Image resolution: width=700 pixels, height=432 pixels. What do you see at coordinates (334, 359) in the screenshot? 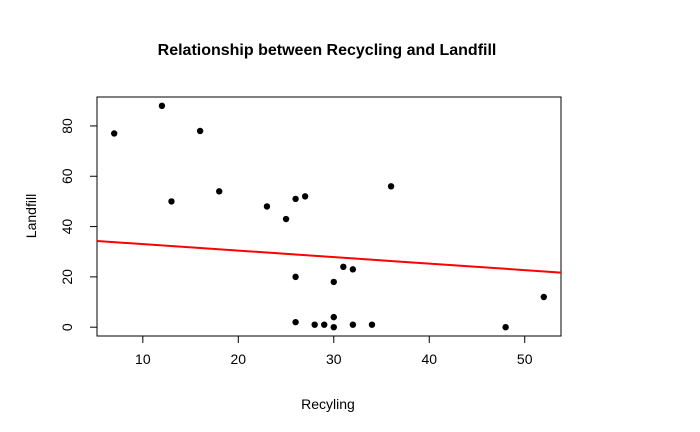
I see `x-tick-label: 30` at bounding box center [334, 359].